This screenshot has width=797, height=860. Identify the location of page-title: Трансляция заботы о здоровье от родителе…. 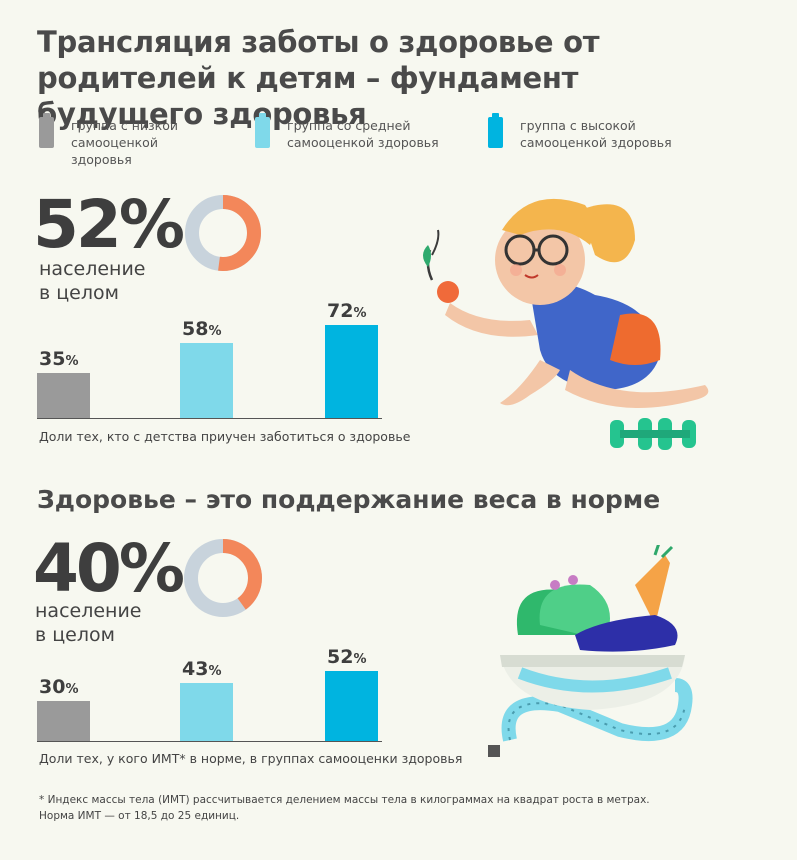
(318, 78).